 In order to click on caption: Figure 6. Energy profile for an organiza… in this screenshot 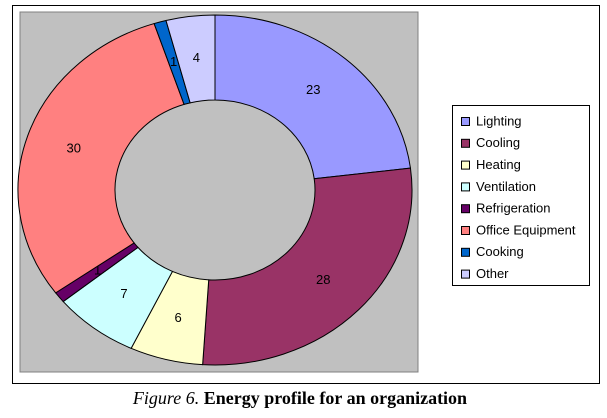, I will do `click(299, 398)`.